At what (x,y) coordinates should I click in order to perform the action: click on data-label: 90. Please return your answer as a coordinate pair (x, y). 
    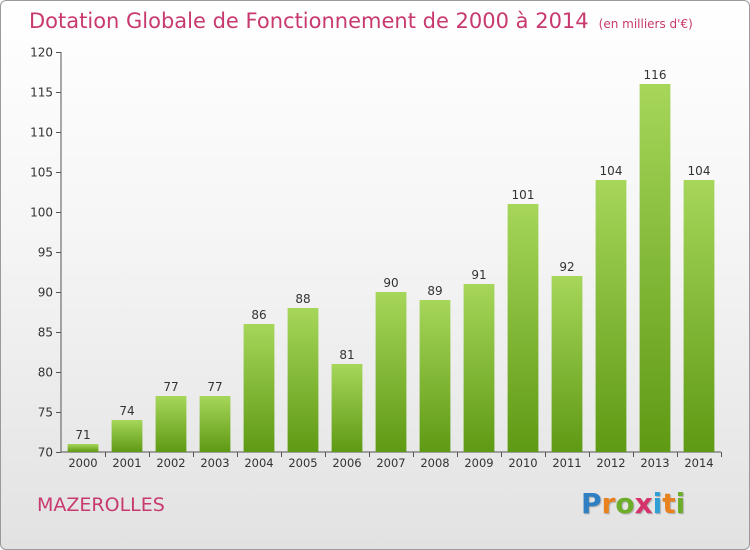
    Looking at the image, I should click on (390, 283).